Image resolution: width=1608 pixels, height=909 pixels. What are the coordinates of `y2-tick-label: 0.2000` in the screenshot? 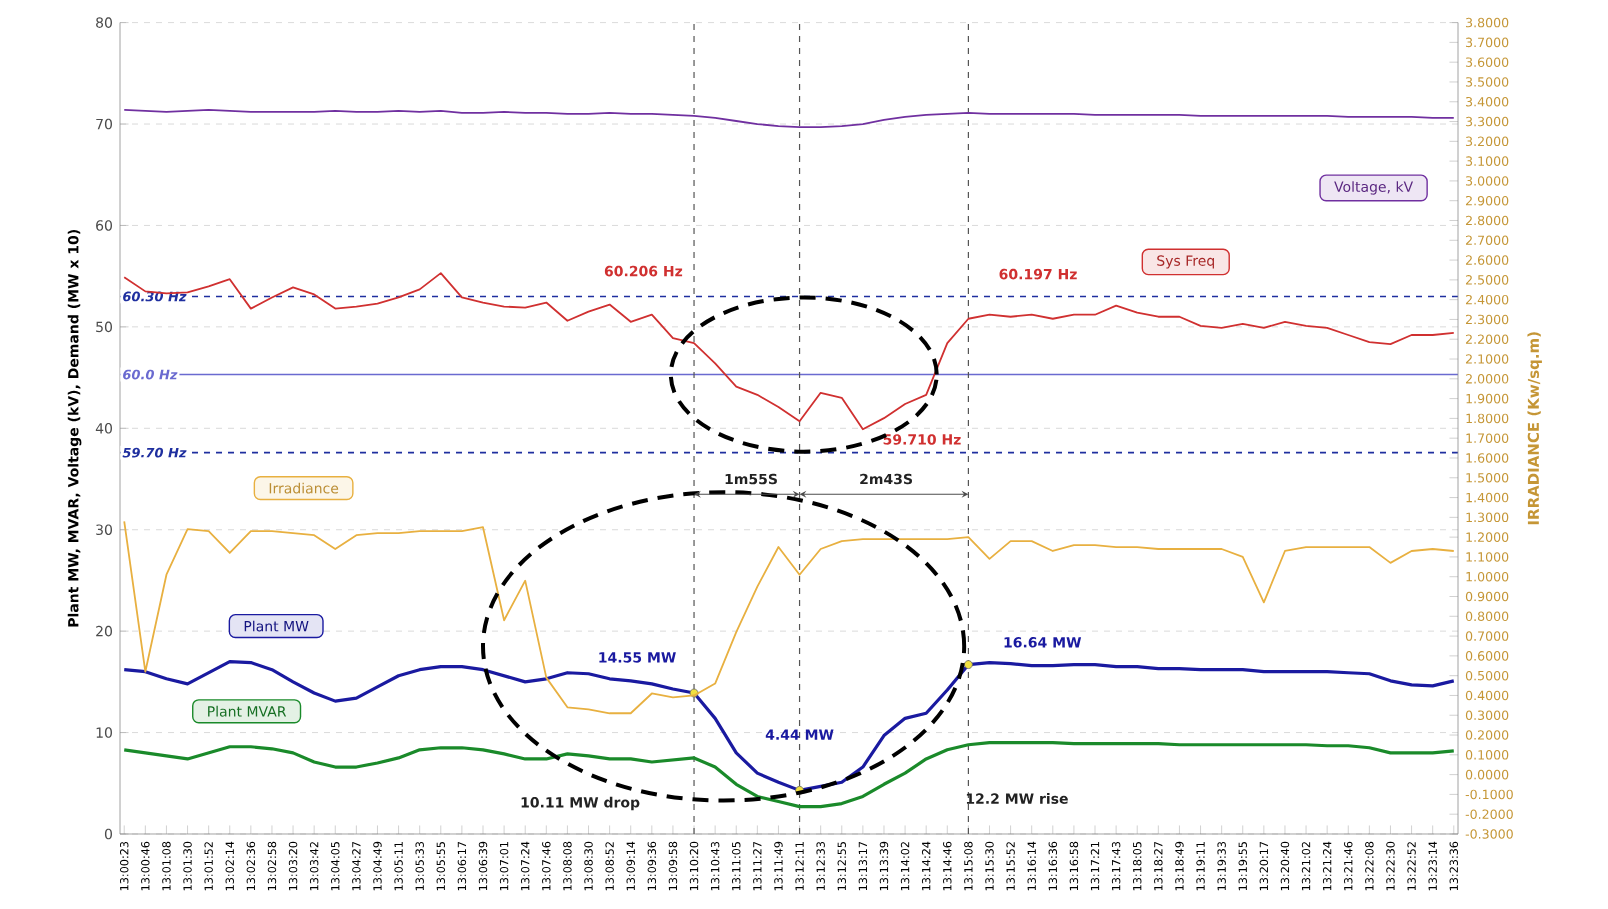 It's located at (1487, 735).